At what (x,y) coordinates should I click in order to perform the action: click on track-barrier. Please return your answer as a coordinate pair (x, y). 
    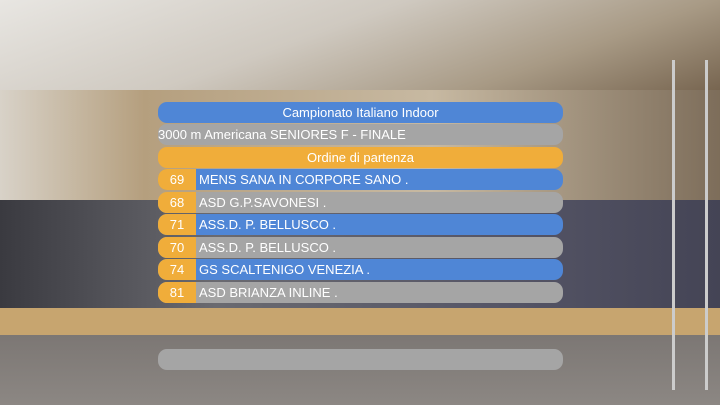
    Looking at the image, I should click on (360, 324).